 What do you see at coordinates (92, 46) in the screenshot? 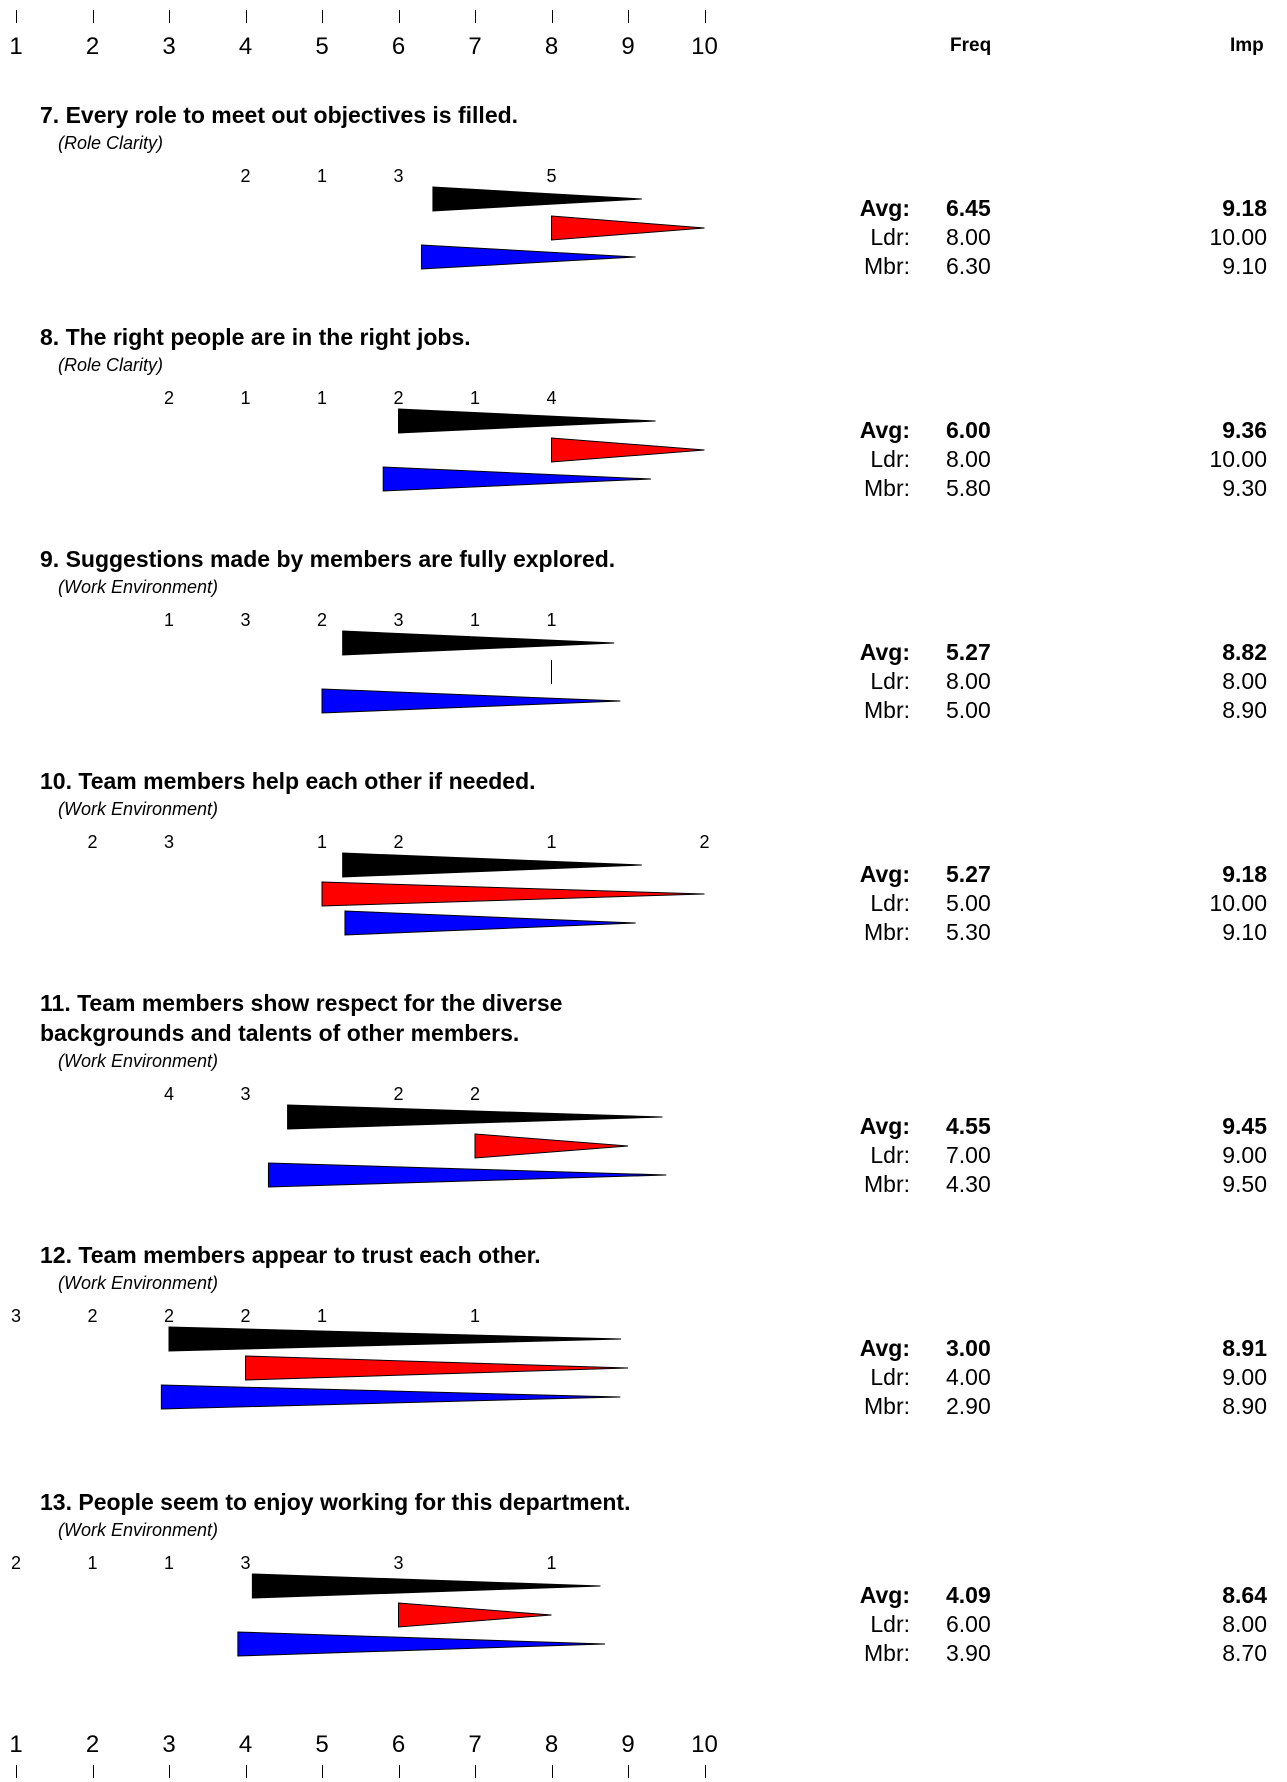
I see `top-axis-label: 2` at bounding box center [92, 46].